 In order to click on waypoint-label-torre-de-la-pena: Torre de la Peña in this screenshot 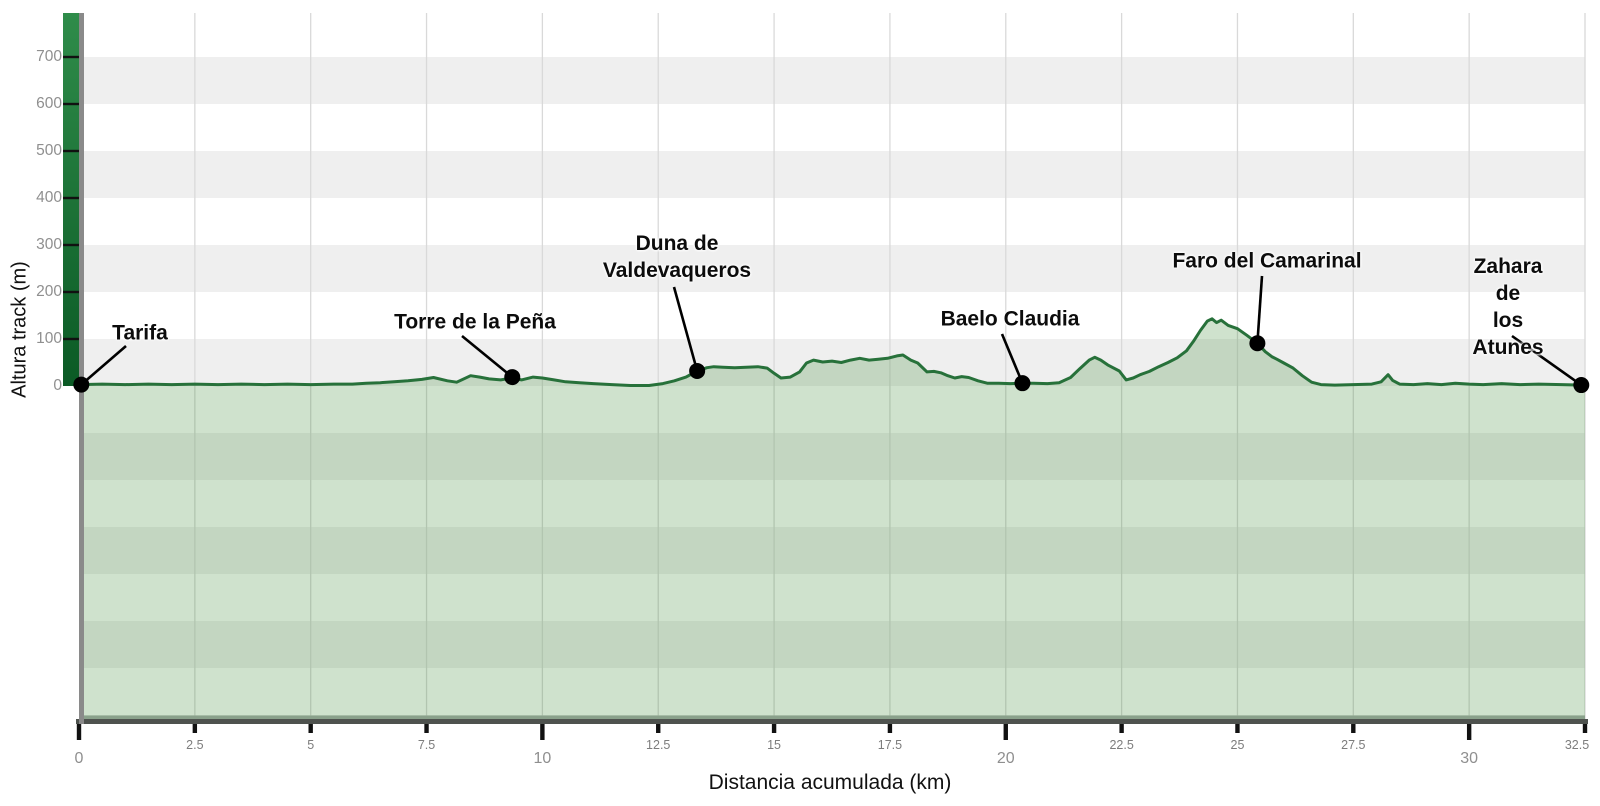, I will do `click(475, 322)`.